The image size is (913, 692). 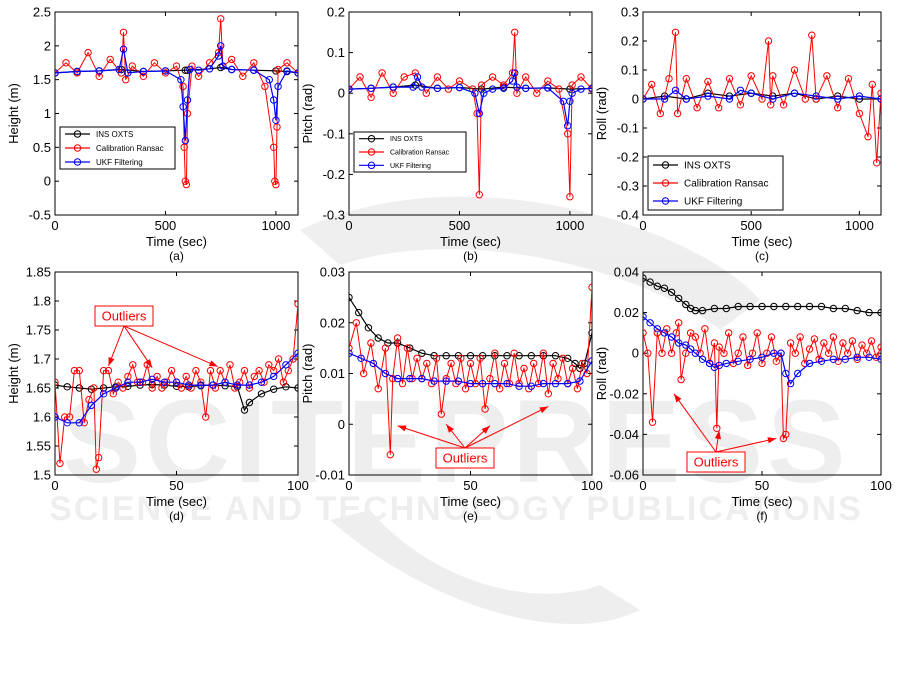 What do you see at coordinates (624, 434) in the screenshot?
I see `y-tick-label: -0.04` at bounding box center [624, 434].